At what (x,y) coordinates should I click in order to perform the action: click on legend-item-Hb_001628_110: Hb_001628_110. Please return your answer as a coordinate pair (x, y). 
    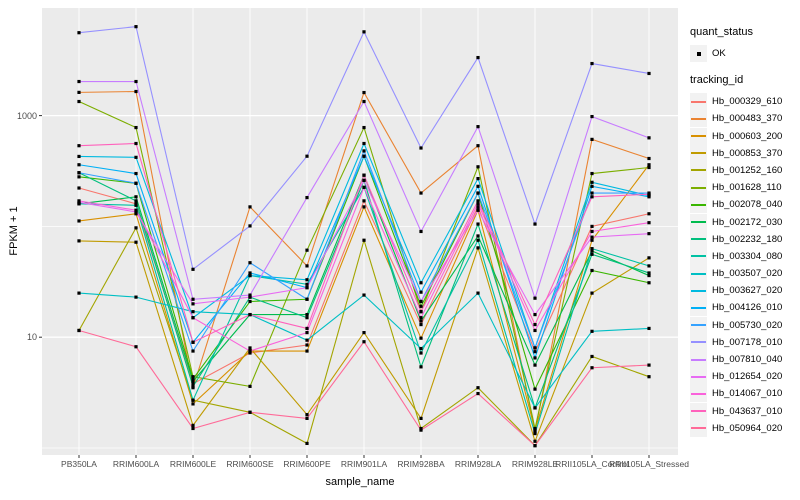
    Looking at the image, I should click on (745, 188).